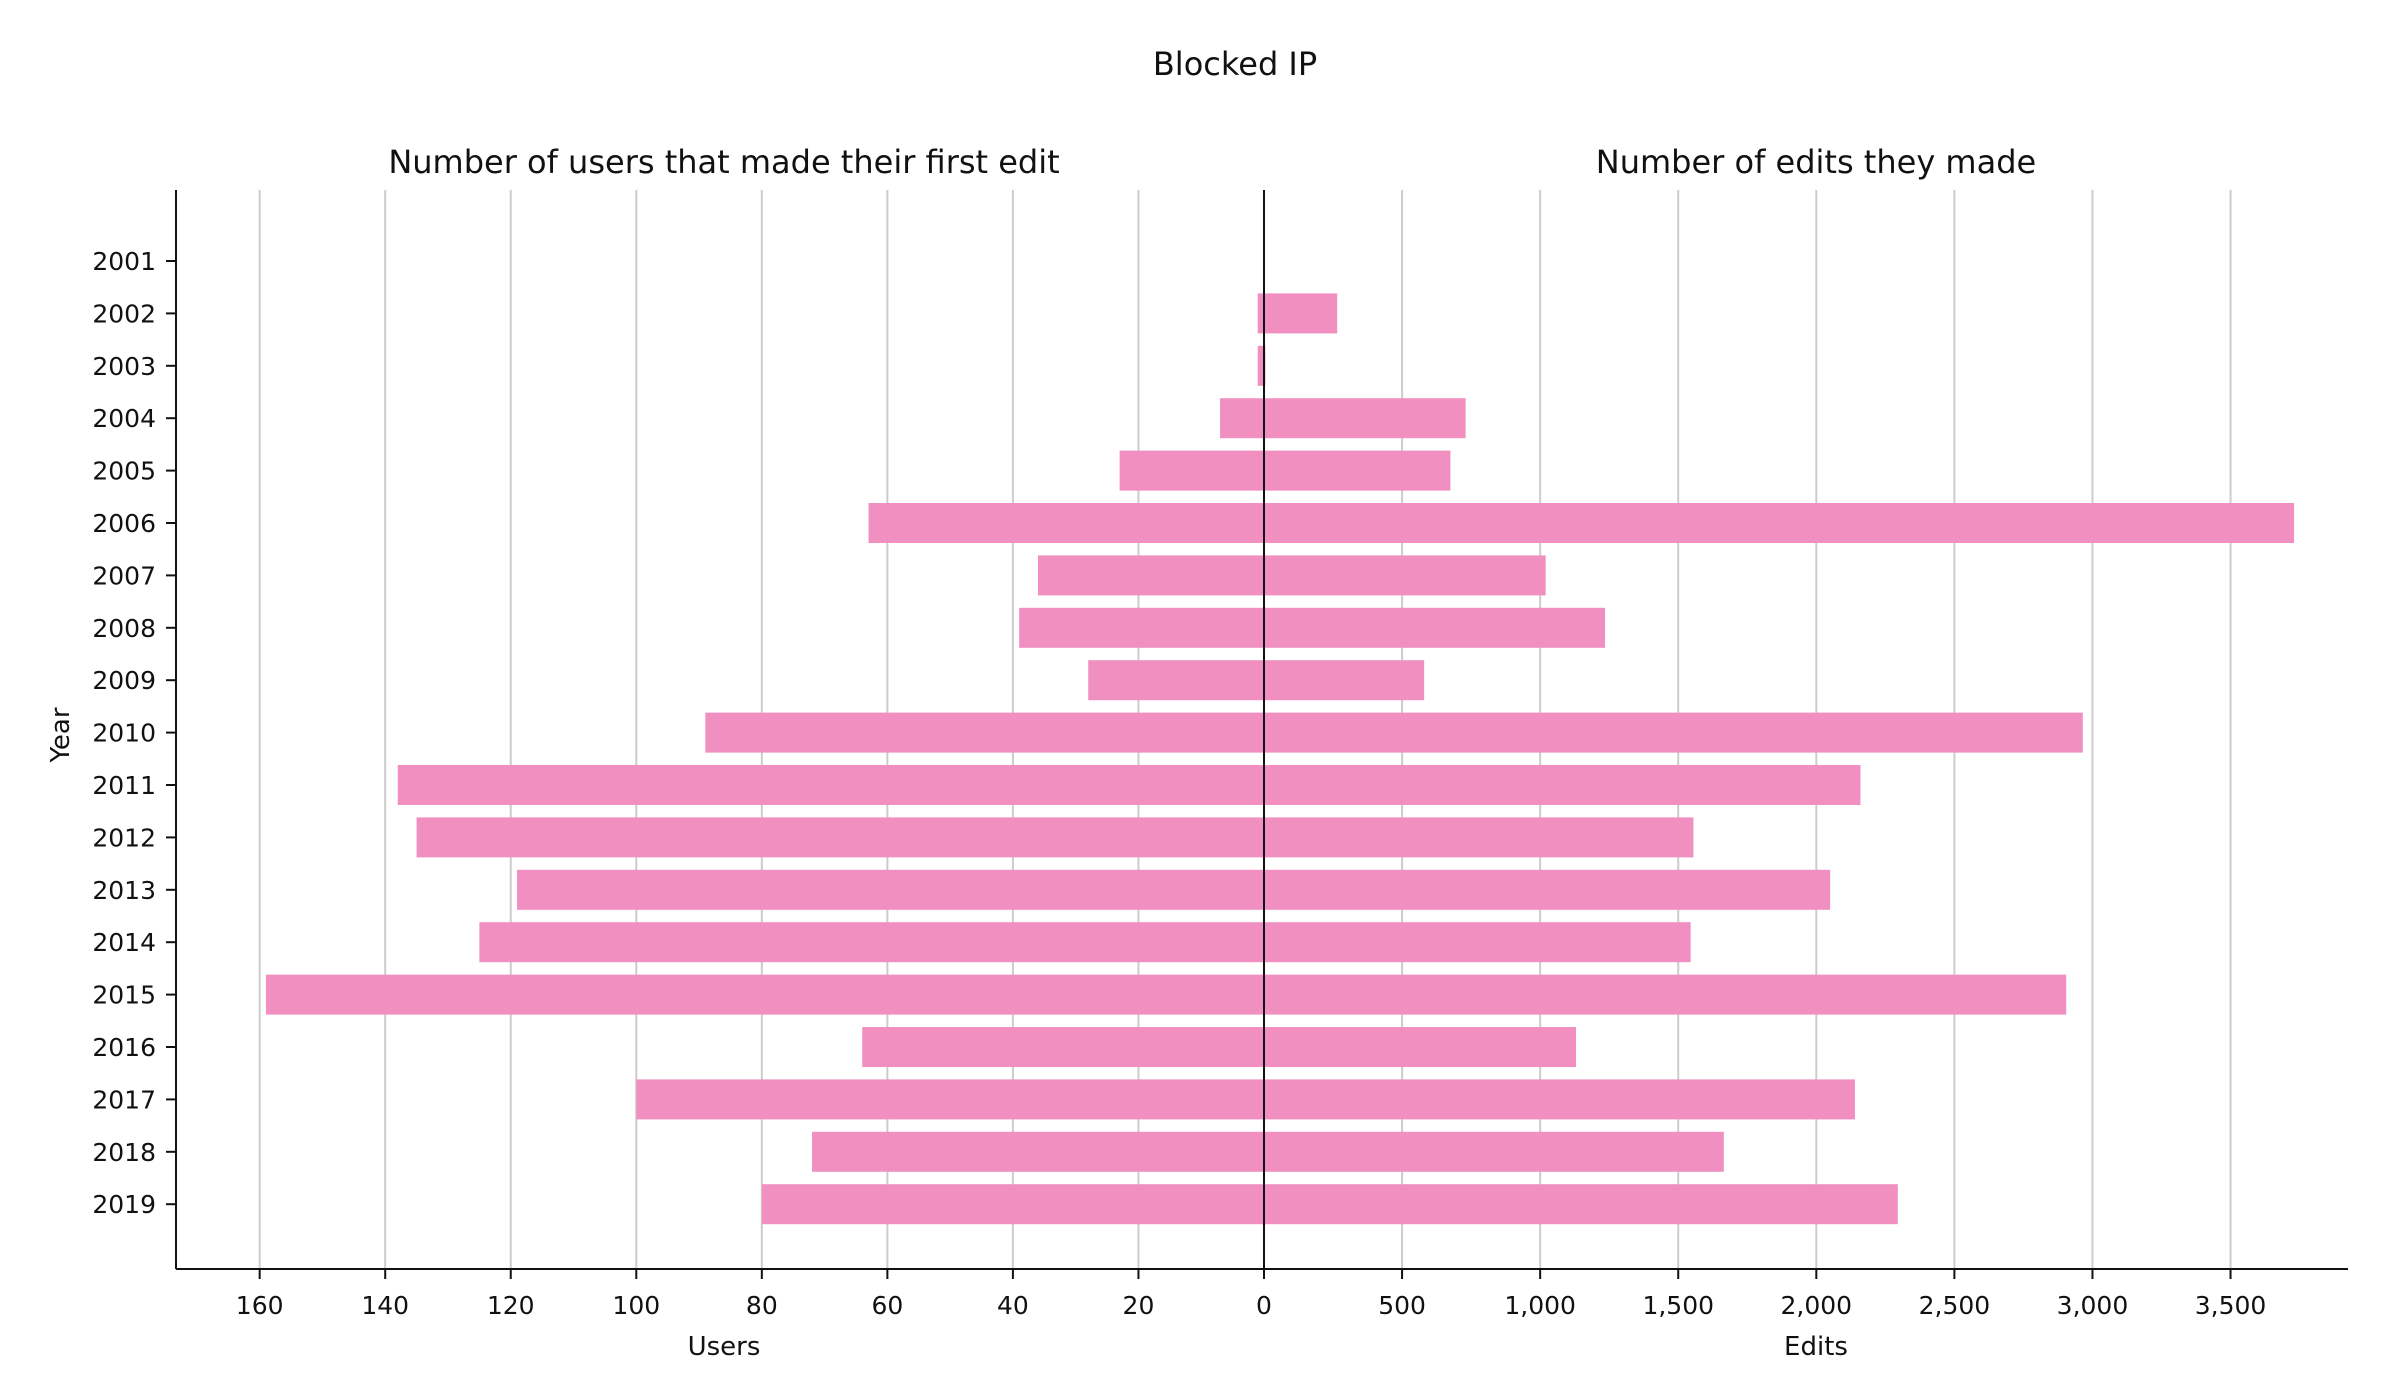  Describe the element at coordinates (124, 366) in the screenshot. I see `y-tick-label: 2003` at that location.